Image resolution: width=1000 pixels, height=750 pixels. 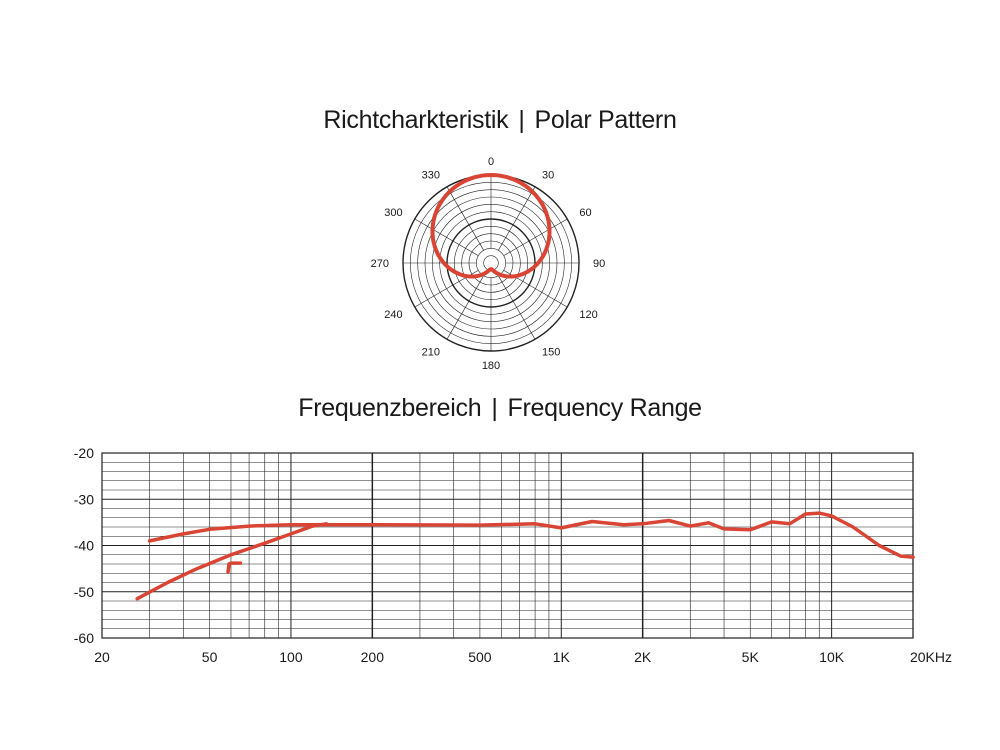 I want to click on polar-chart-title: Richtcharkteristik | Polar Pattern, so click(x=500, y=120).